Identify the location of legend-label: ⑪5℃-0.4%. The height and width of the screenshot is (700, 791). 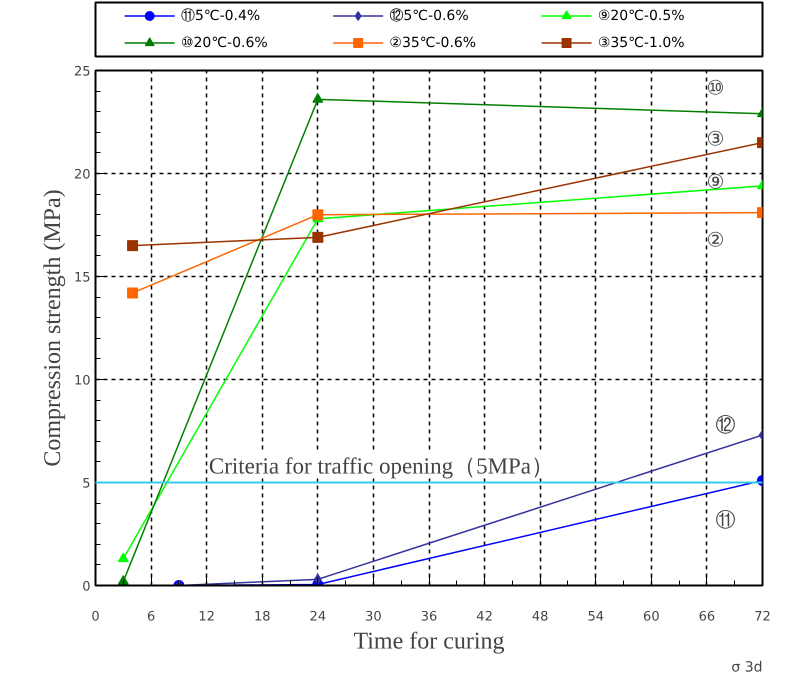
(220, 16).